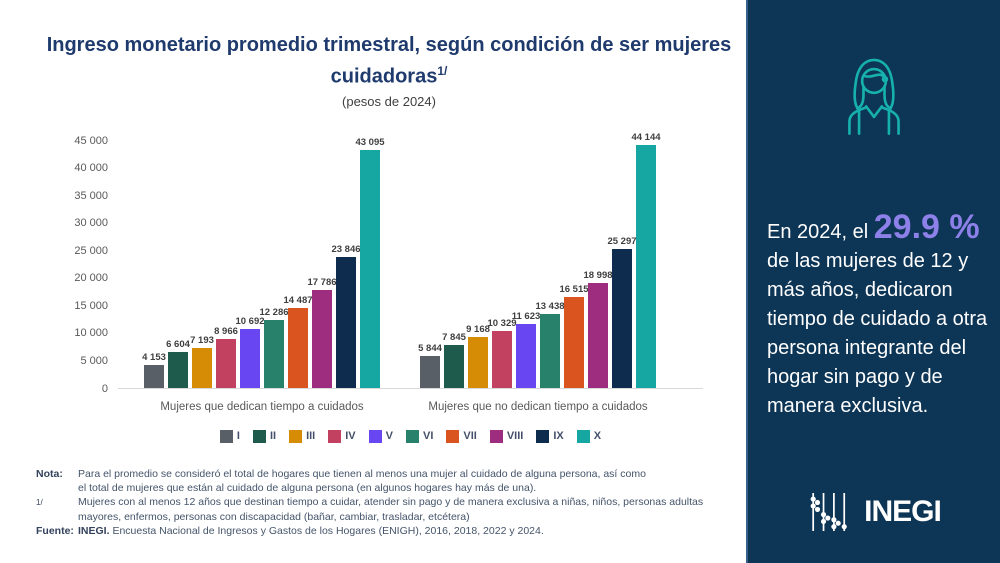 Image resolution: width=1000 pixels, height=563 pixels. I want to click on y-tick-label: 25 000, so click(91, 250).